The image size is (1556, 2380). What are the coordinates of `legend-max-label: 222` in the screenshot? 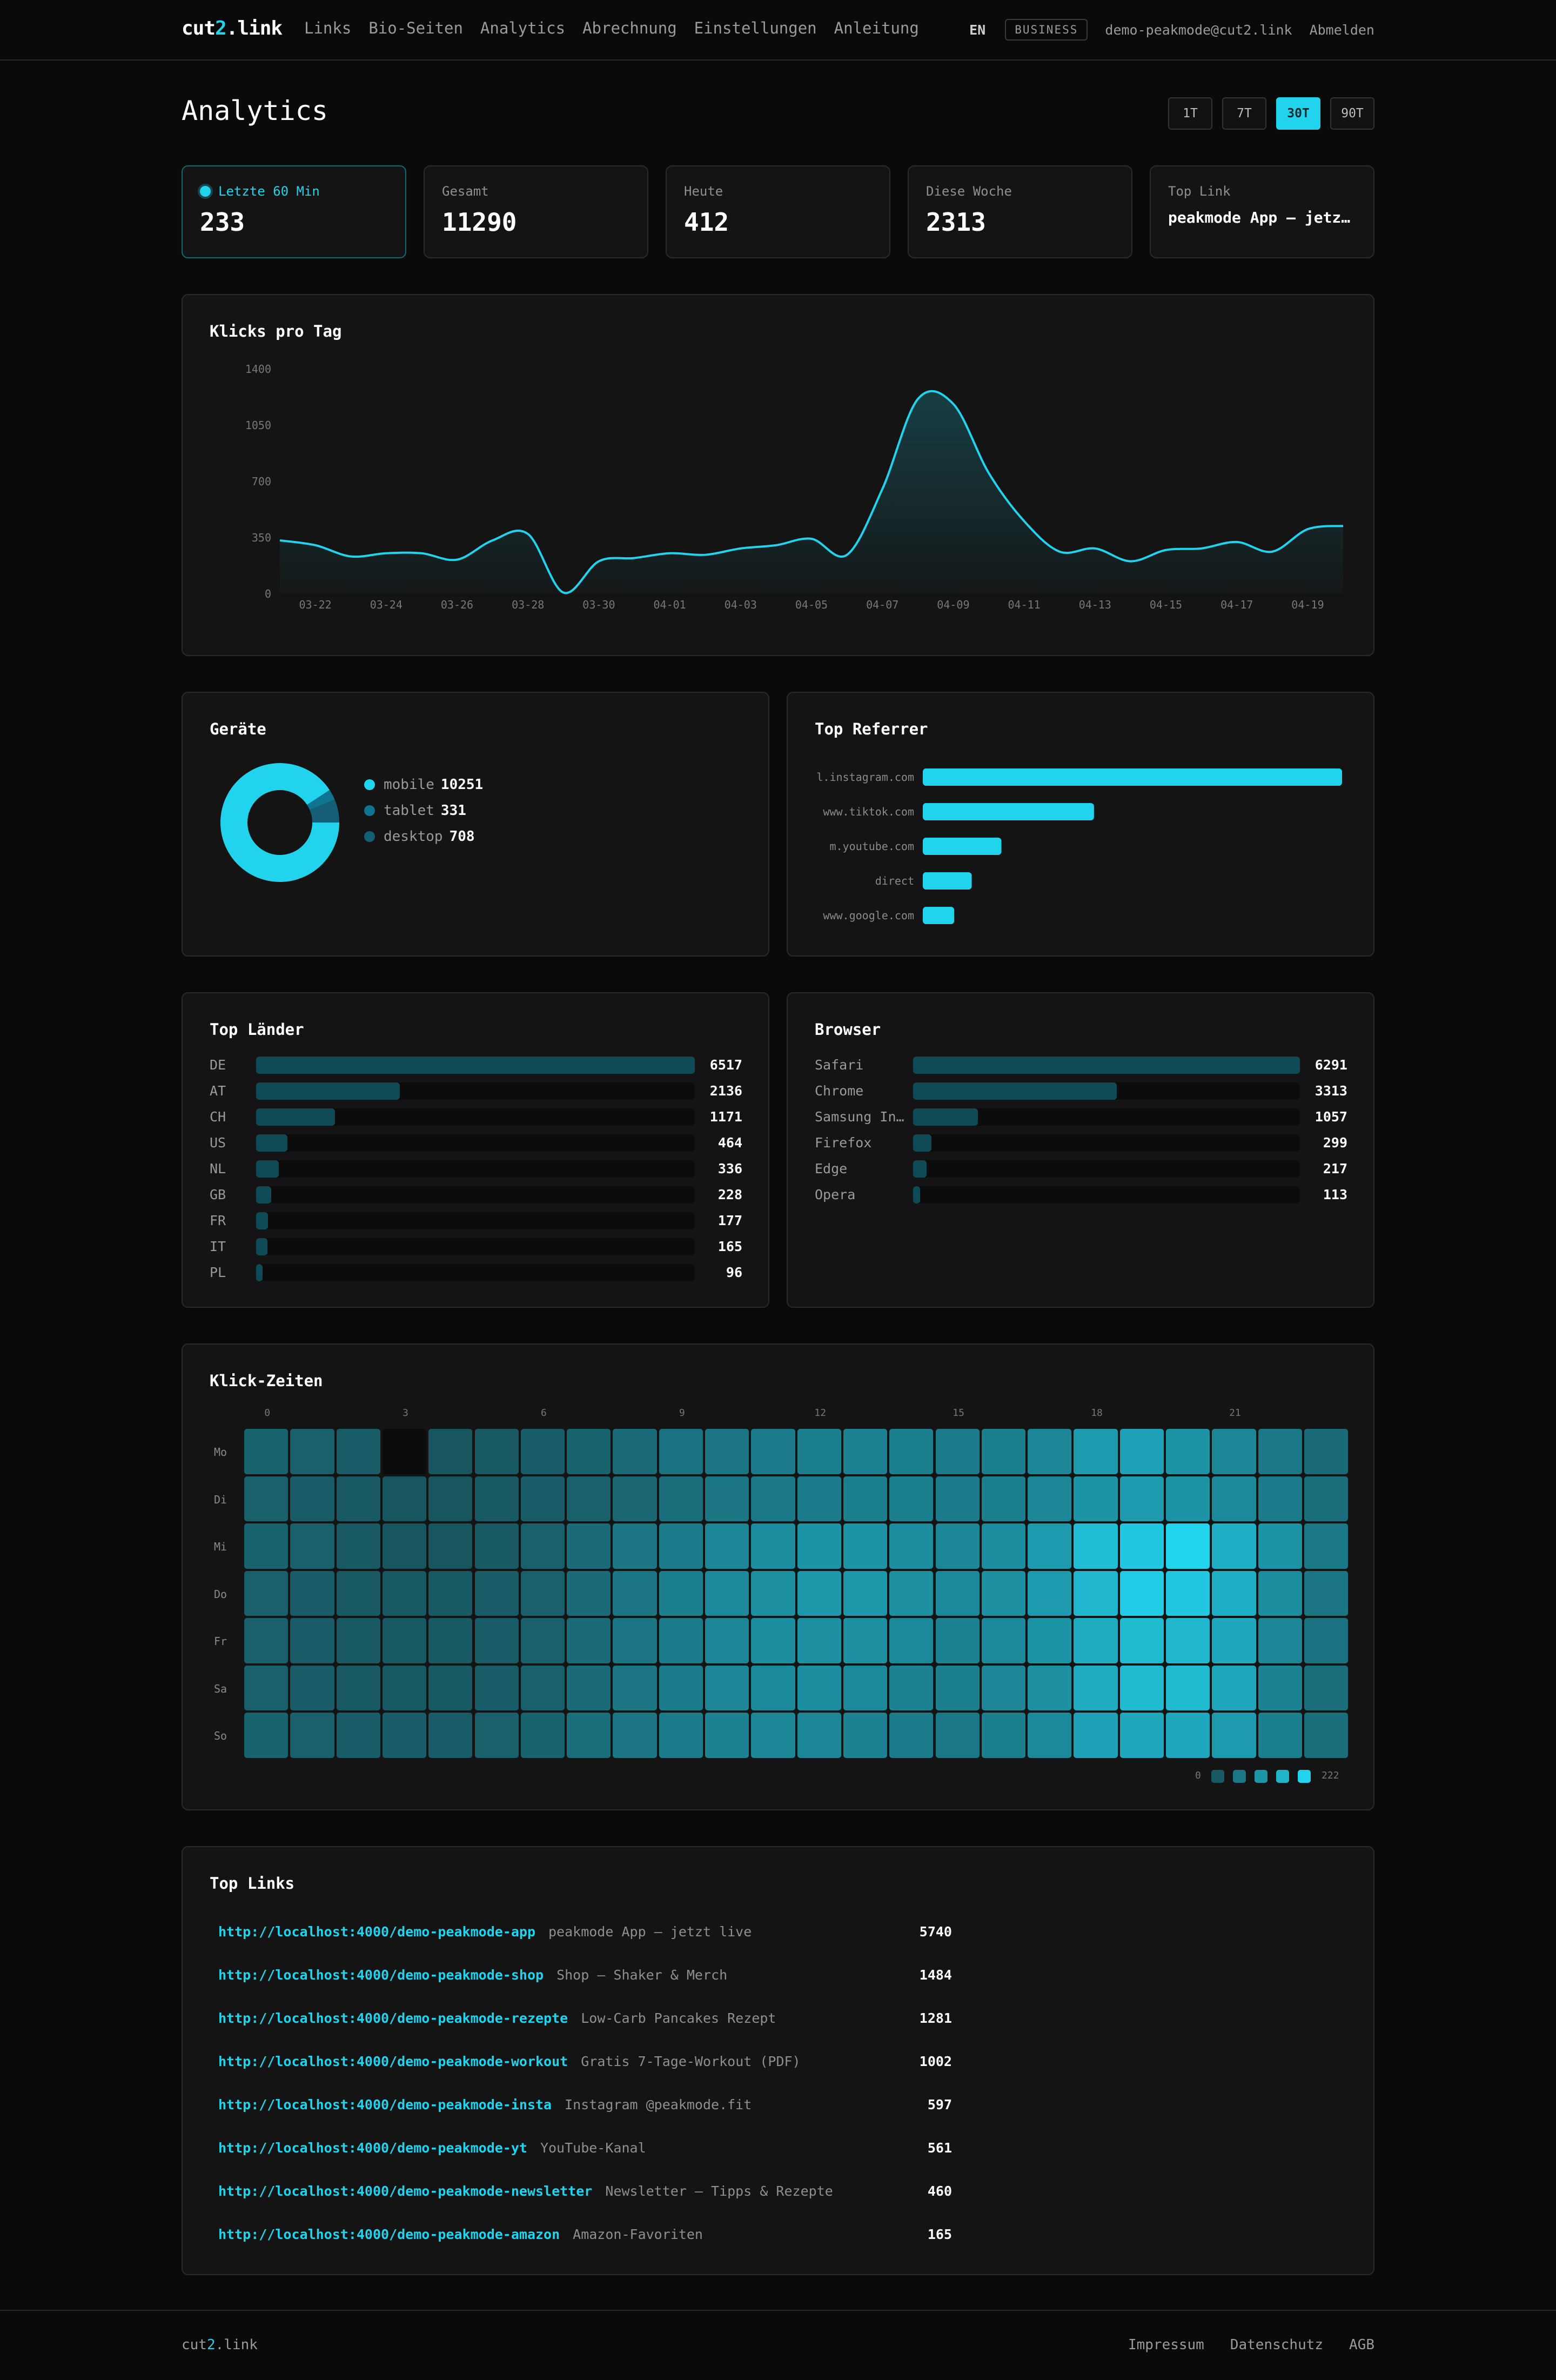 It's located at (1330, 1775).